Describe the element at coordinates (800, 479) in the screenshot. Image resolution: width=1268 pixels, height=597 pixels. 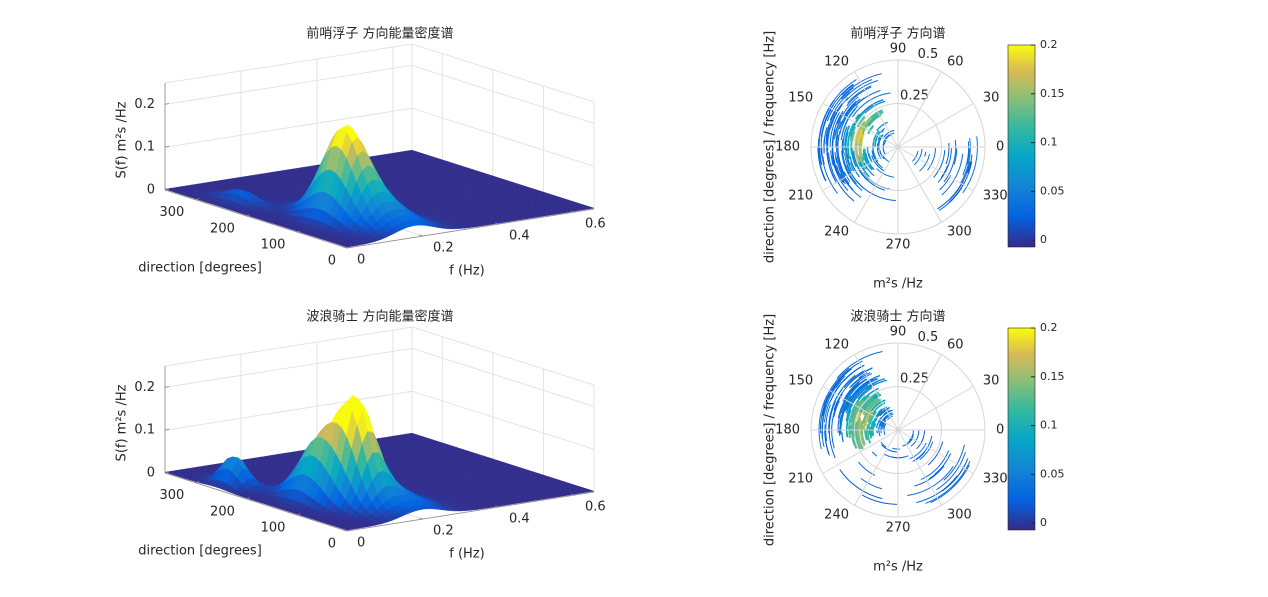
I see `theta-tick-label: 210` at that location.